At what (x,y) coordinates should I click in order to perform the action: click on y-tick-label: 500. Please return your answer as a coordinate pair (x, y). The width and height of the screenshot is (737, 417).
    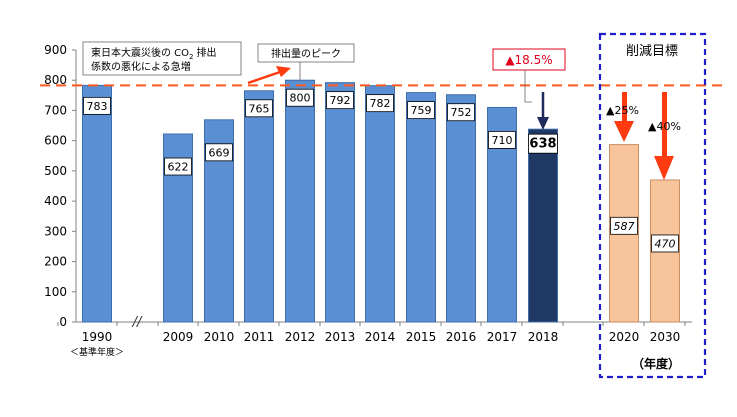
    Looking at the image, I should click on (55, 171).